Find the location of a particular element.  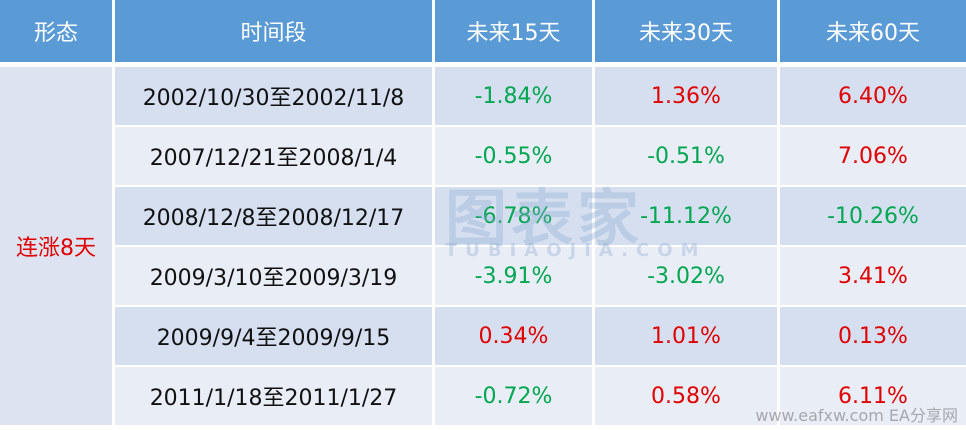

header-cell: 未来30天 is located at coordinates (686, 31).